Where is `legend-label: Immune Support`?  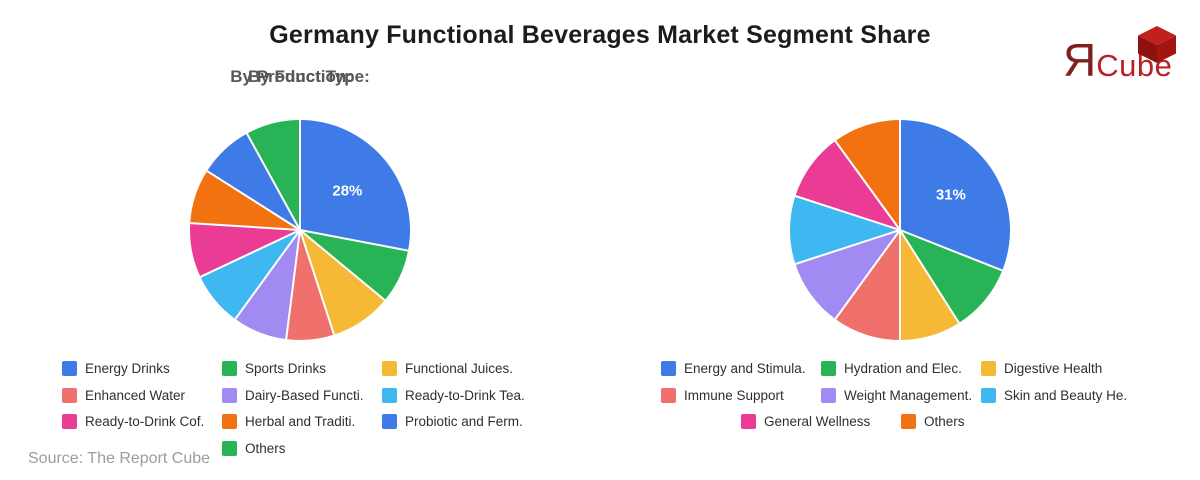 legend-label: Immune Support is located at coordinates (734, 395).